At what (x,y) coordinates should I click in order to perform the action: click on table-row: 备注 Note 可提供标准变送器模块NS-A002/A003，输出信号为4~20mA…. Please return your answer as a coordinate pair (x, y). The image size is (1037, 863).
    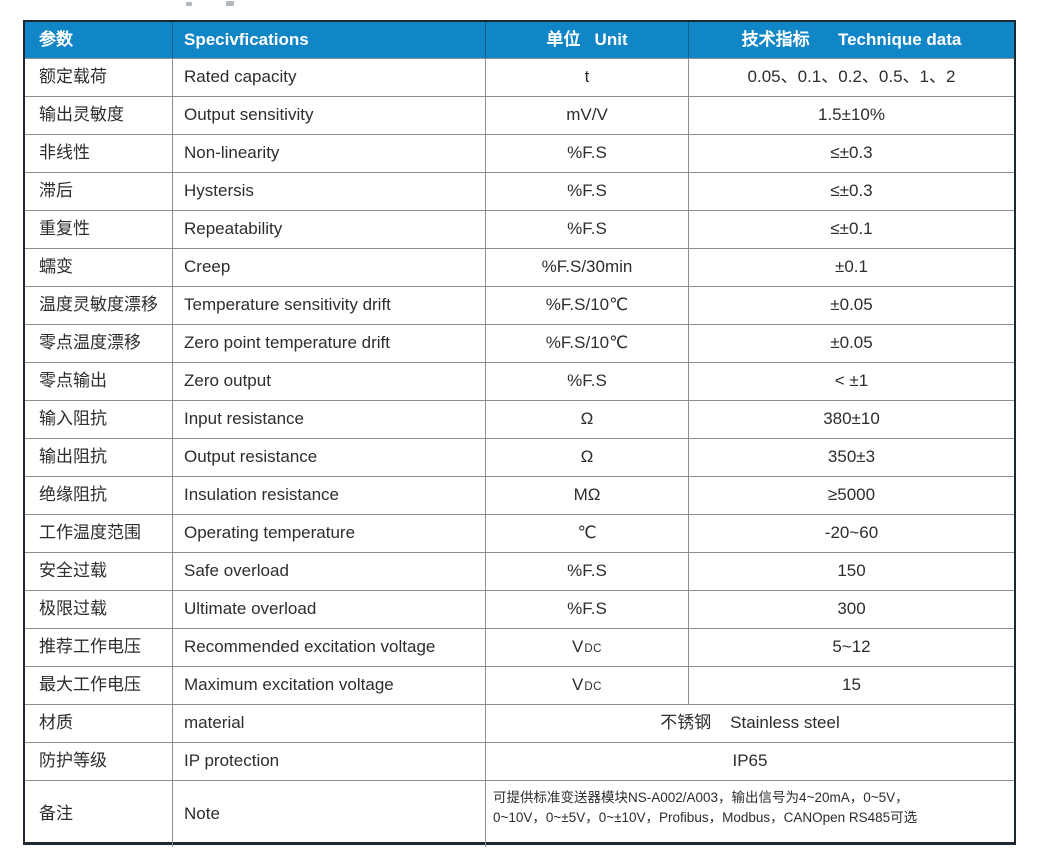
    Looking at the image, I should click on (519, 813).